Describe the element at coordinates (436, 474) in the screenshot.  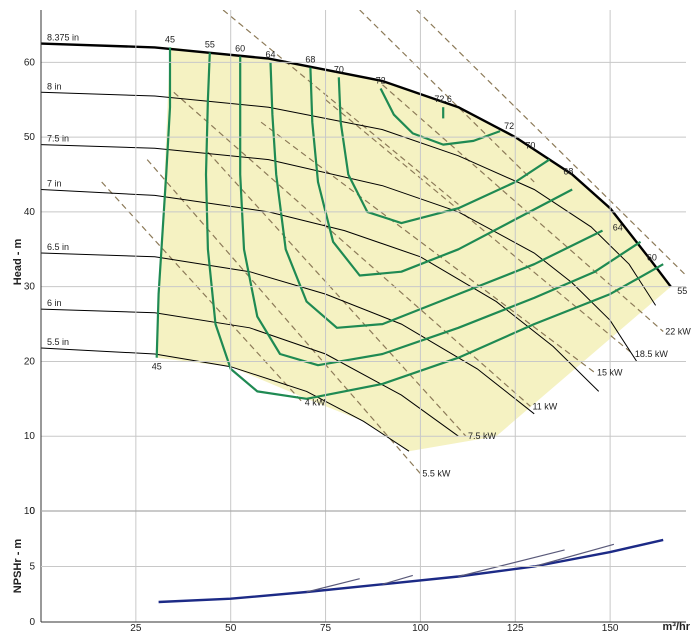
I see `power-label: 5.5 kW` at that location.